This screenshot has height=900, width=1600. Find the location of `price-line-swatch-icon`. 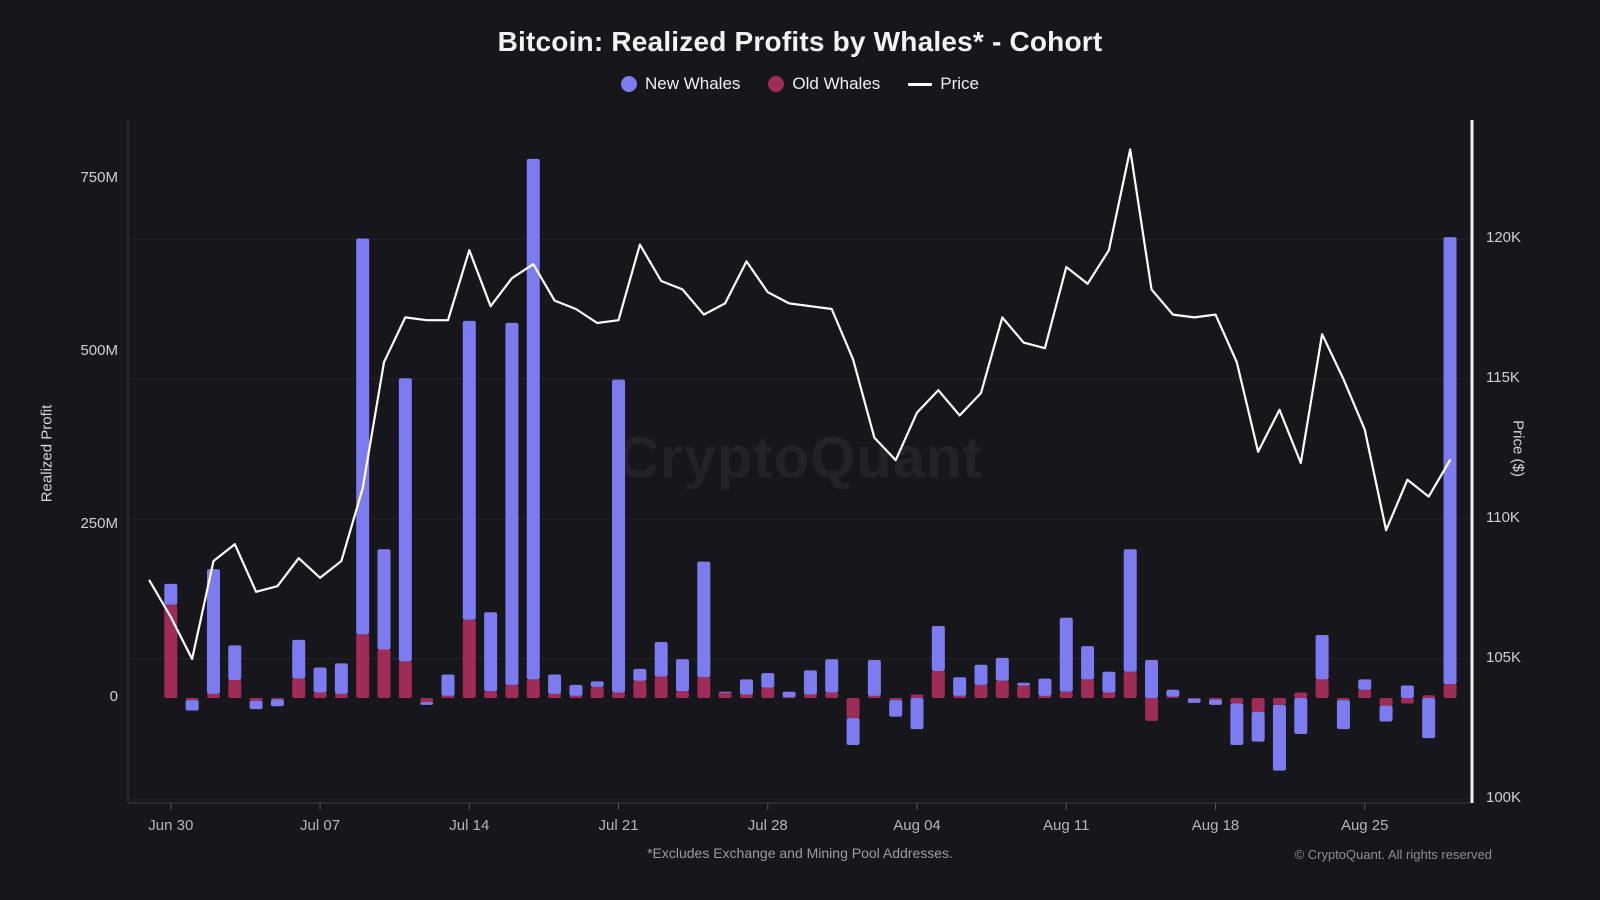

price-line-swatch-icon is located at coordinates (920, 84).